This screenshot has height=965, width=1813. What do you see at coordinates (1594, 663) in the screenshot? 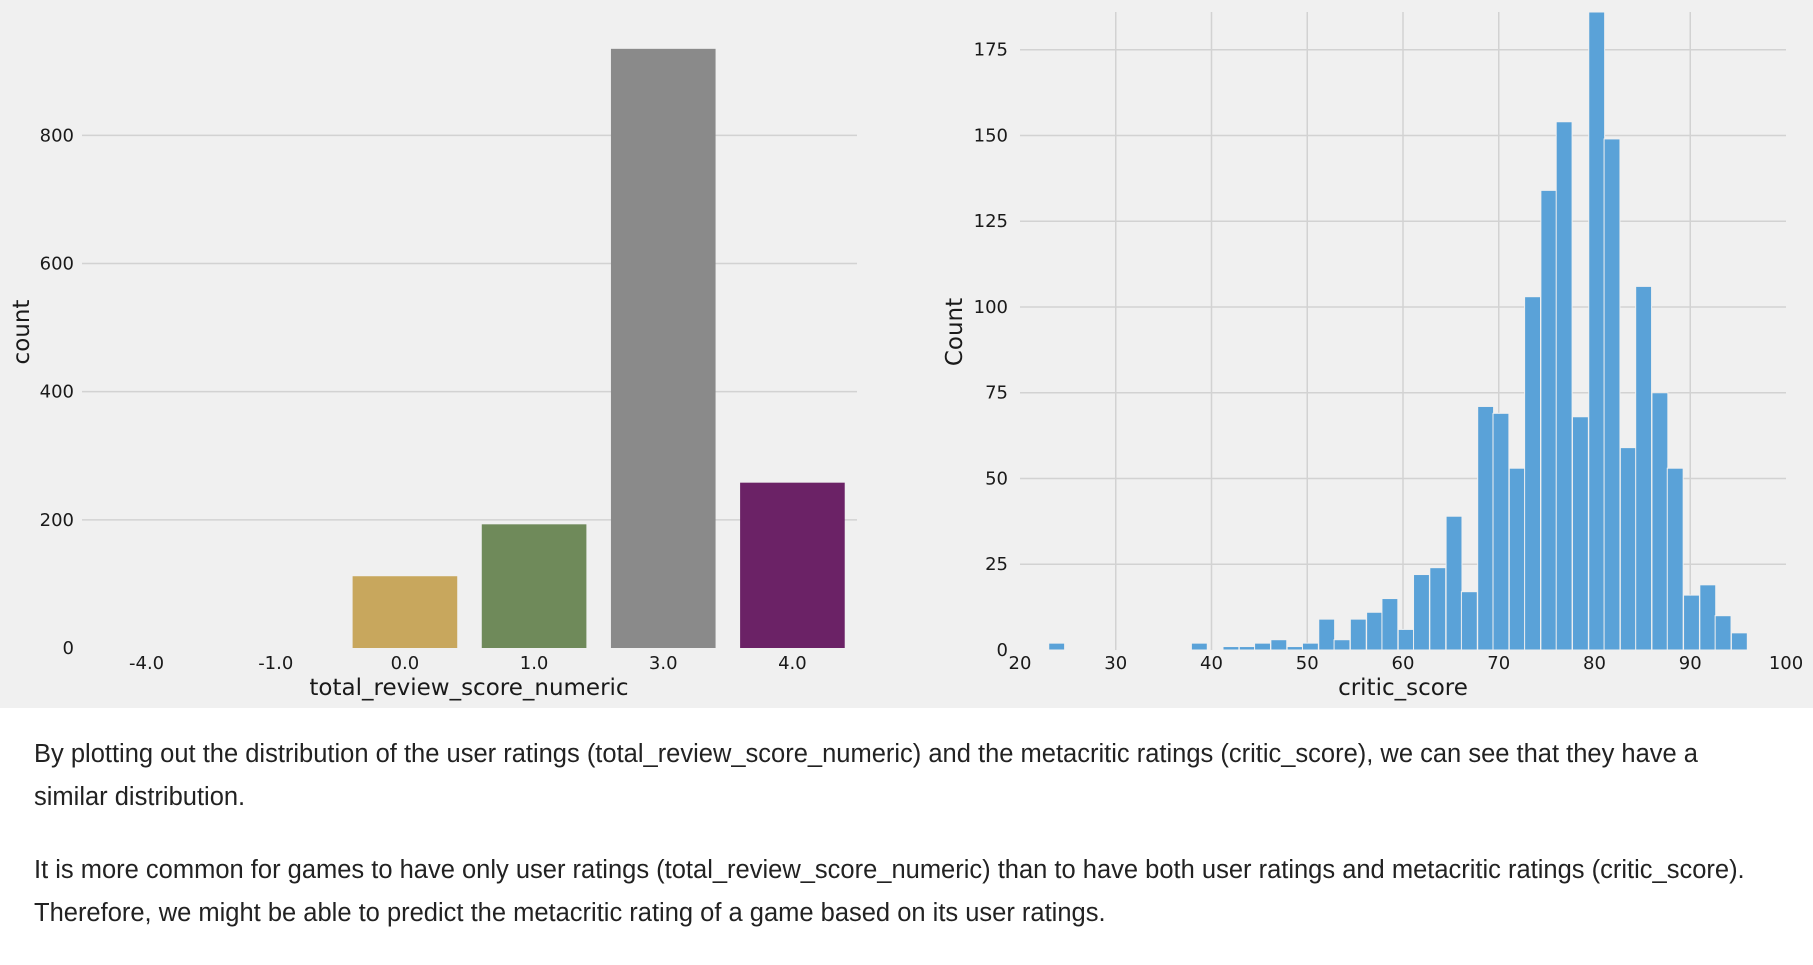
I see `right-x-tick-label: 80` at bounding box center [1594, 663].